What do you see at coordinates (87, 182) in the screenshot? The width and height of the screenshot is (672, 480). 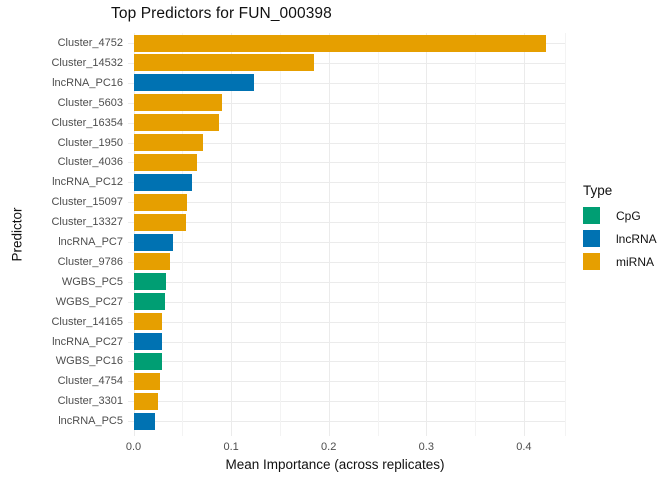 I see `y-tick-label: lncRNA_PC12` at bounding box center [87, 182].